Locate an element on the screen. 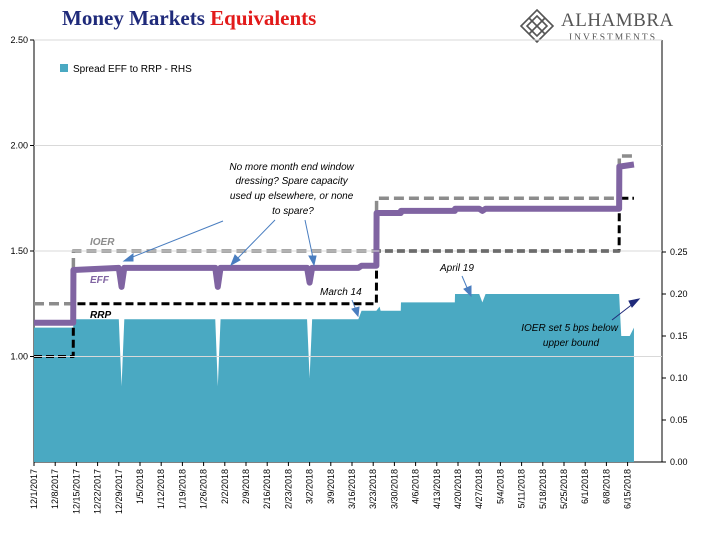  annotation-april-19-arrow is located at coordinates (466, 286).